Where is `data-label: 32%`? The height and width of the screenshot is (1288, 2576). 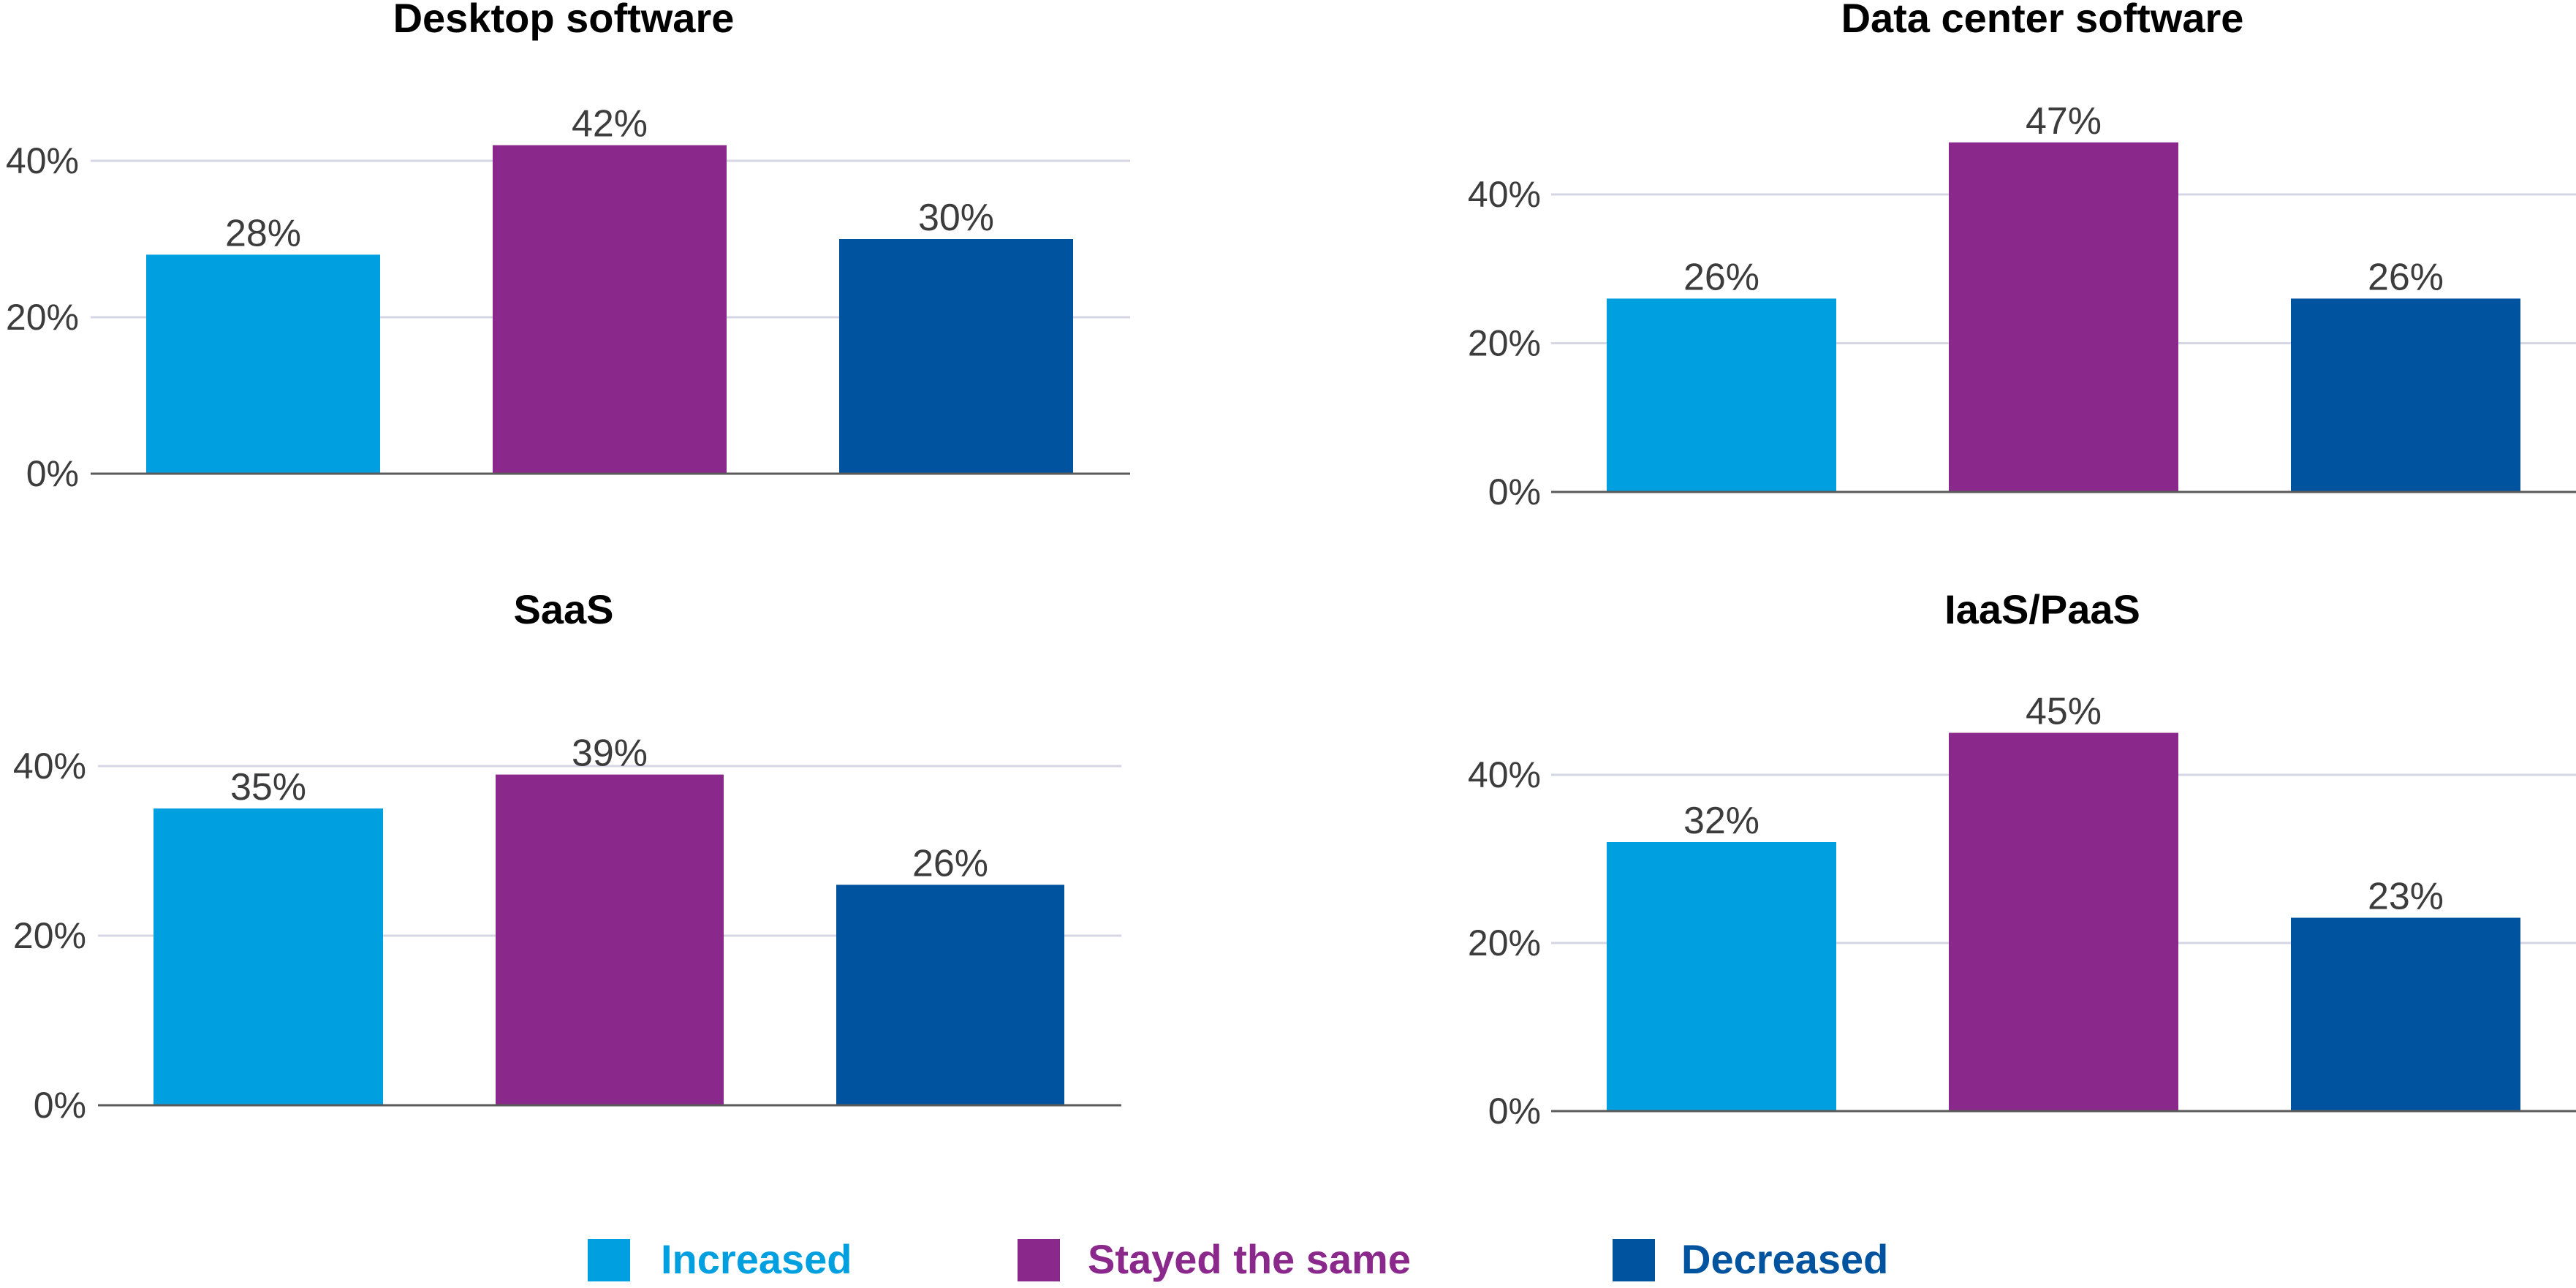
data-label: 32% is located at coordinates (1721, 821).